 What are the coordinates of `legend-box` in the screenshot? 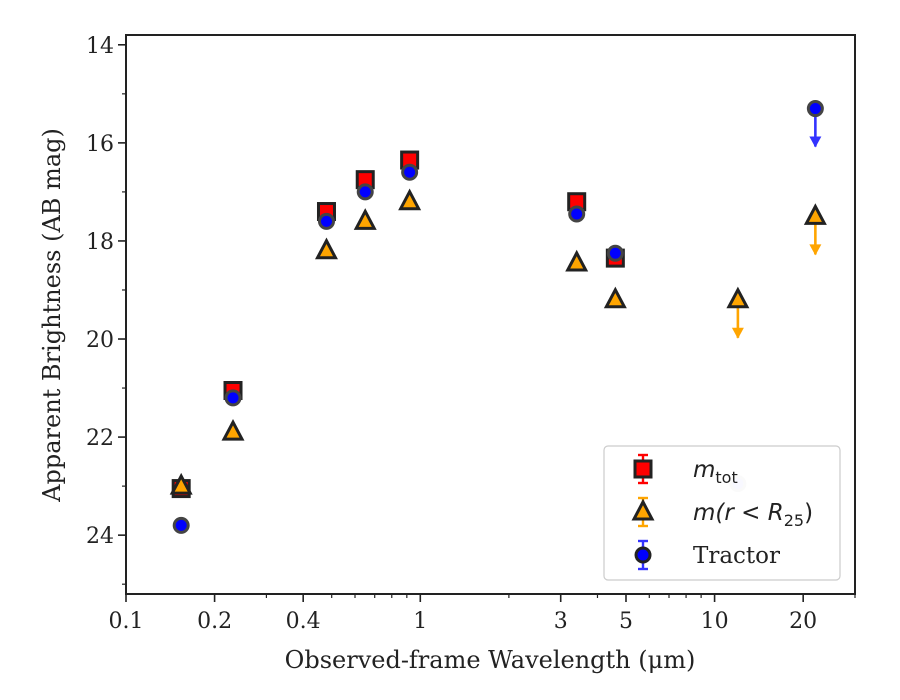 It's located at (722, 513).